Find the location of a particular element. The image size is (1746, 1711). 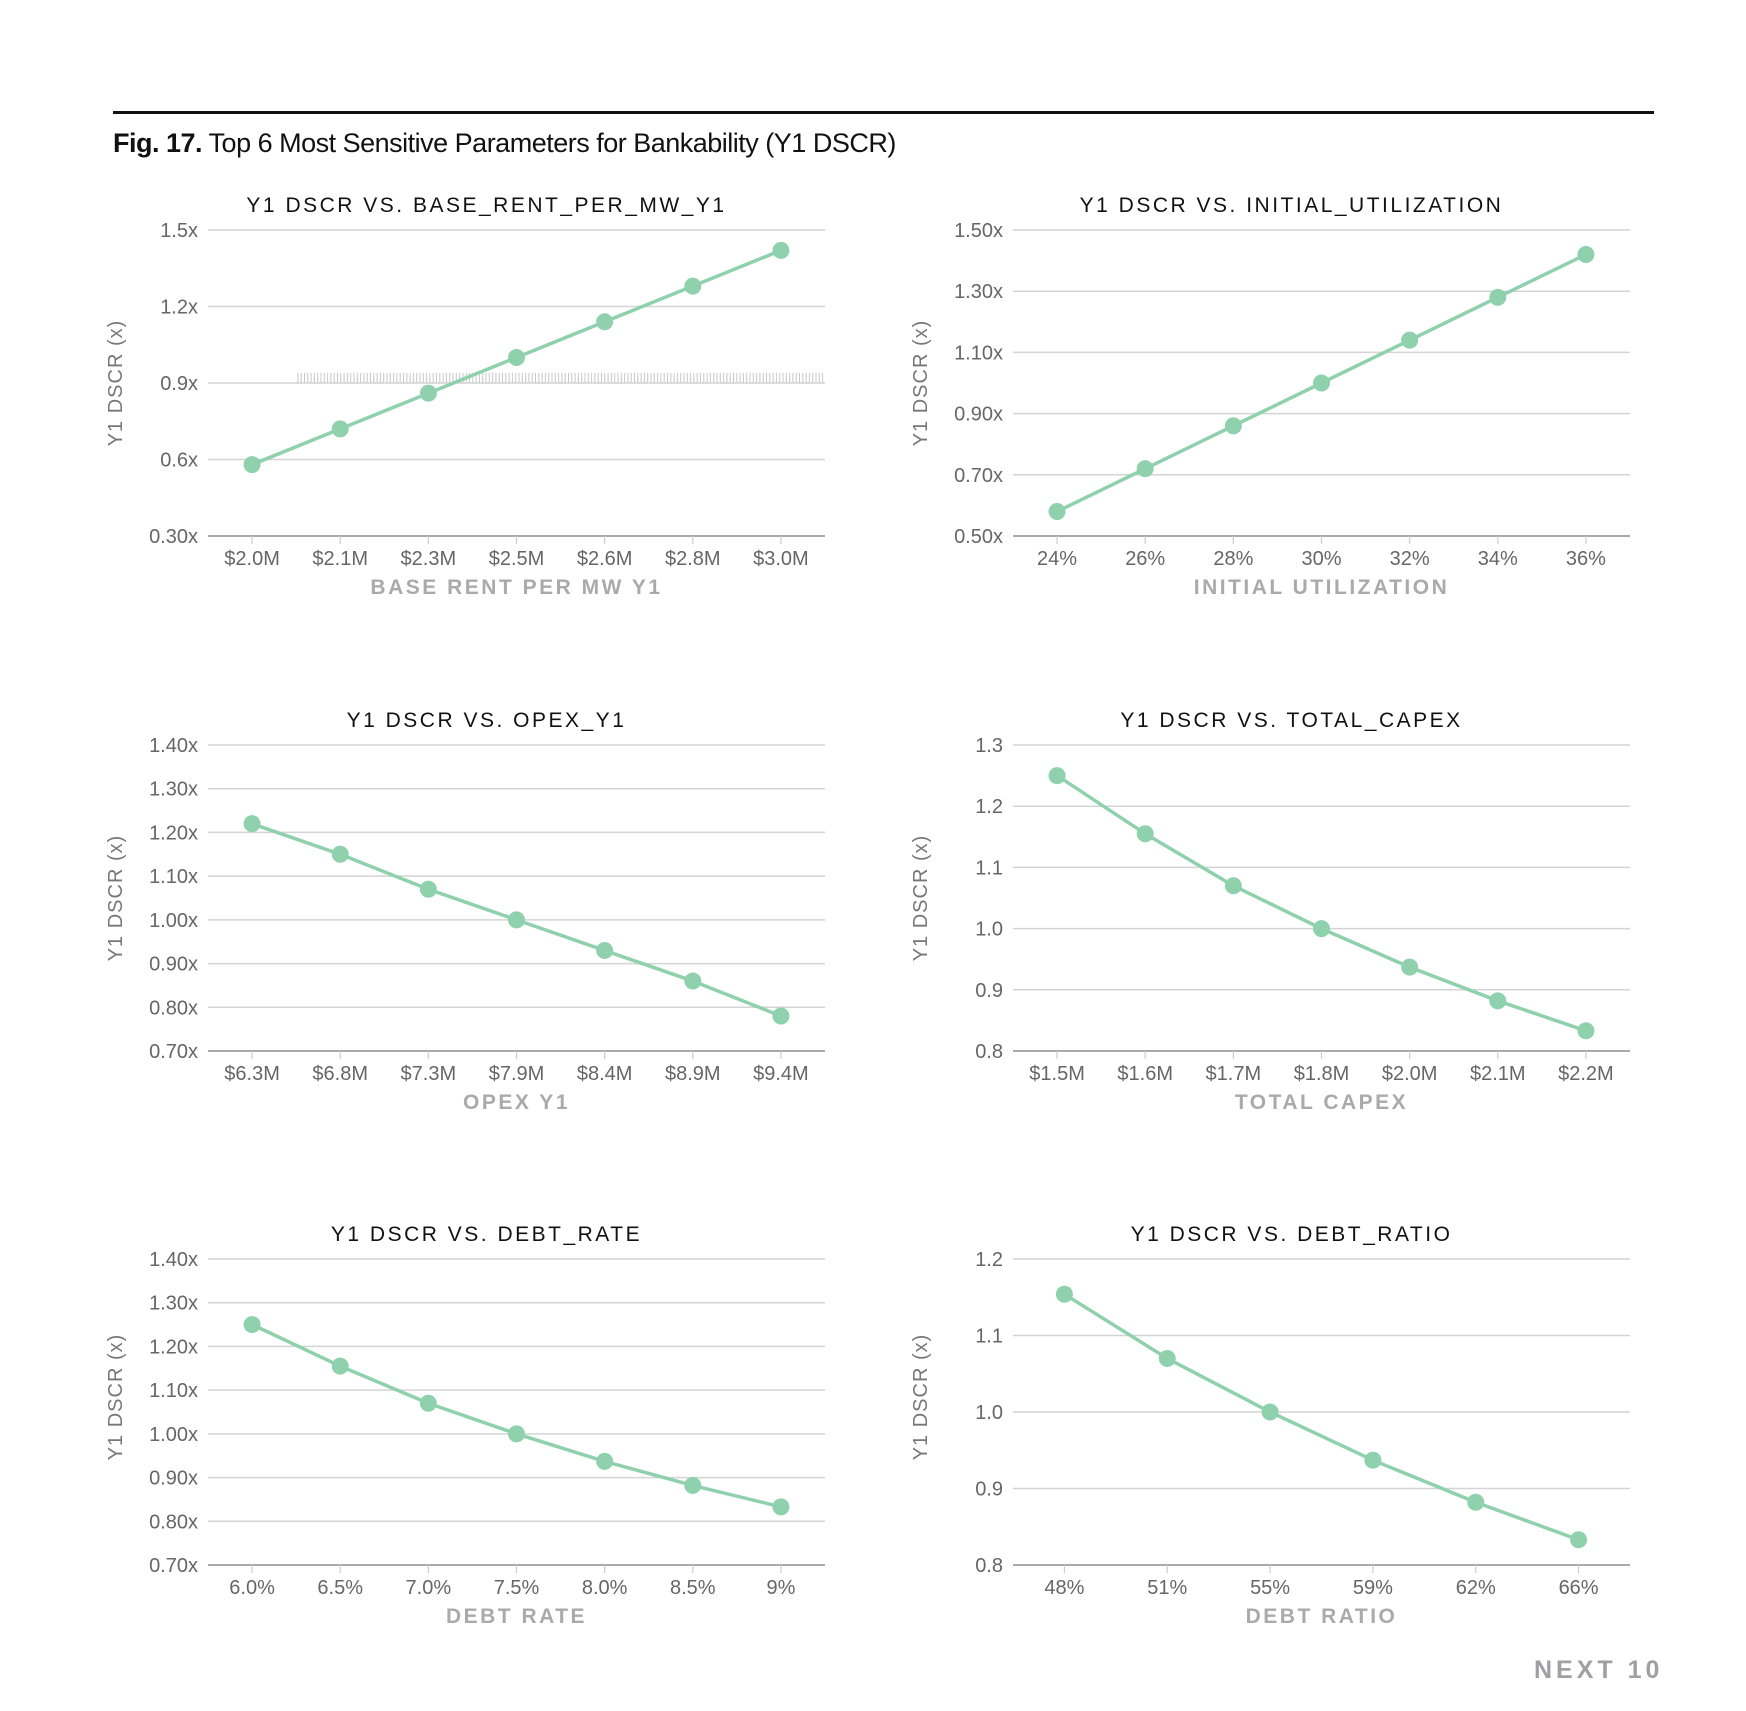

threshold-line is located at coordinates (560, 377).